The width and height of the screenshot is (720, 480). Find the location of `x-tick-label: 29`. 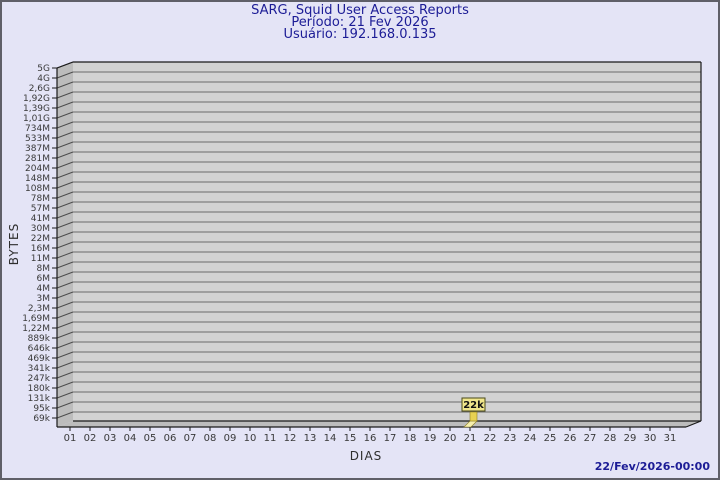

x-tick-label: 29 is located at coordinates (630, 438).